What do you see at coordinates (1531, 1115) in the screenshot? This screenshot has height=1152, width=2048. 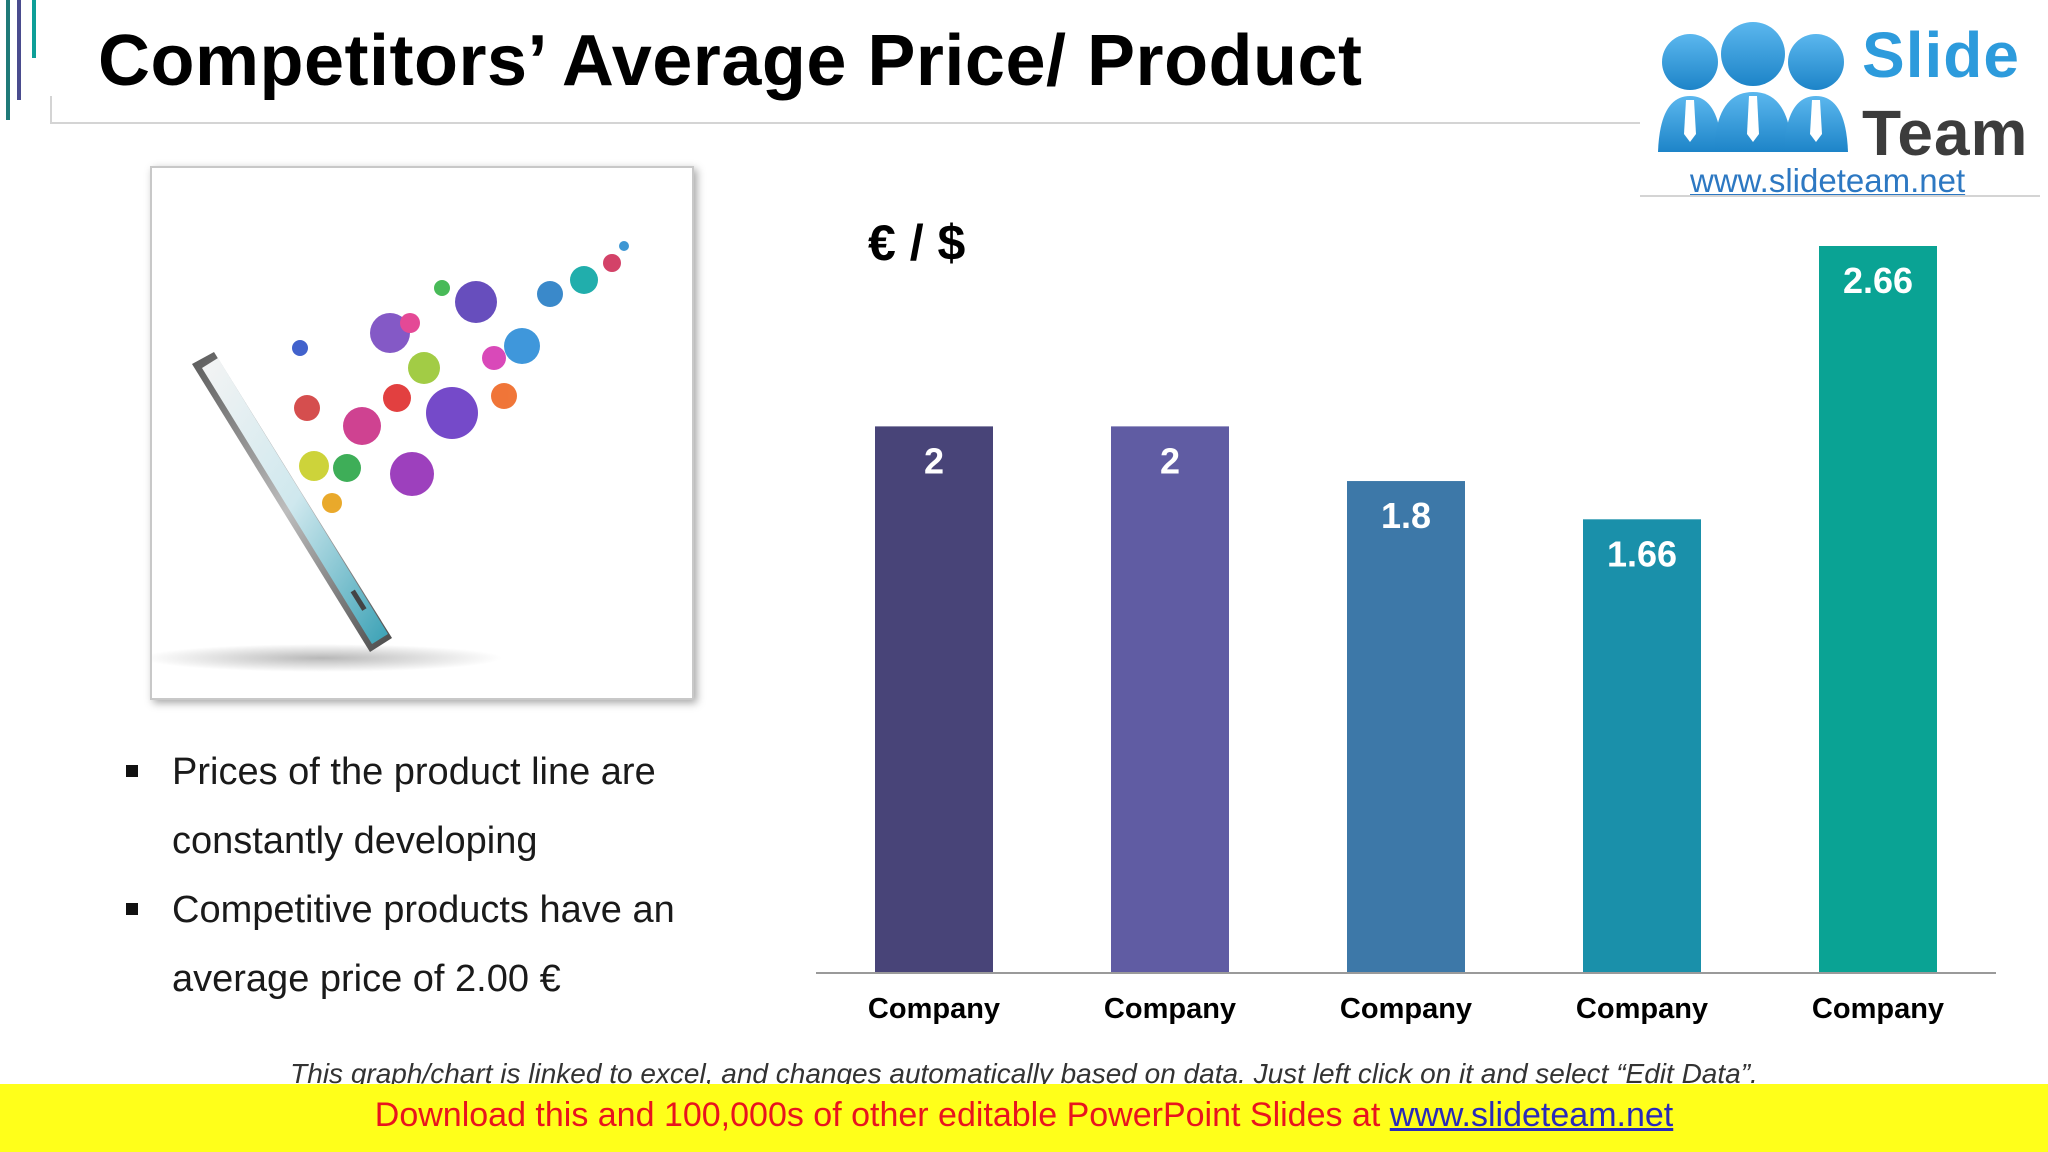 I see `banner-link: www.slideteam.net` at bounding box center [1531, 1115].